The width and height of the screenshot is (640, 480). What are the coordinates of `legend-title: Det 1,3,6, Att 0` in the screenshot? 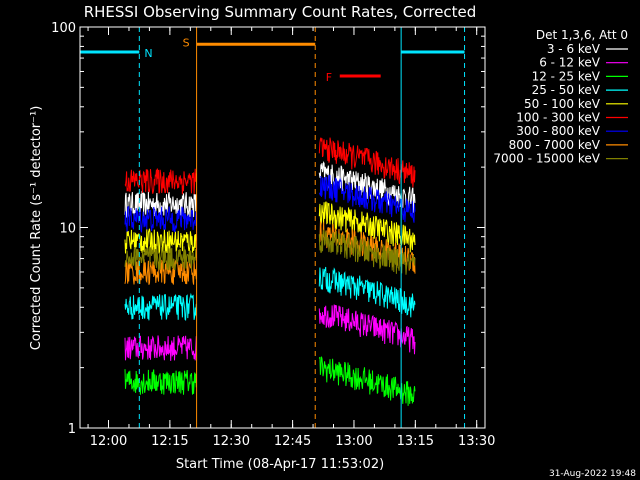 It's located at (582, 35).